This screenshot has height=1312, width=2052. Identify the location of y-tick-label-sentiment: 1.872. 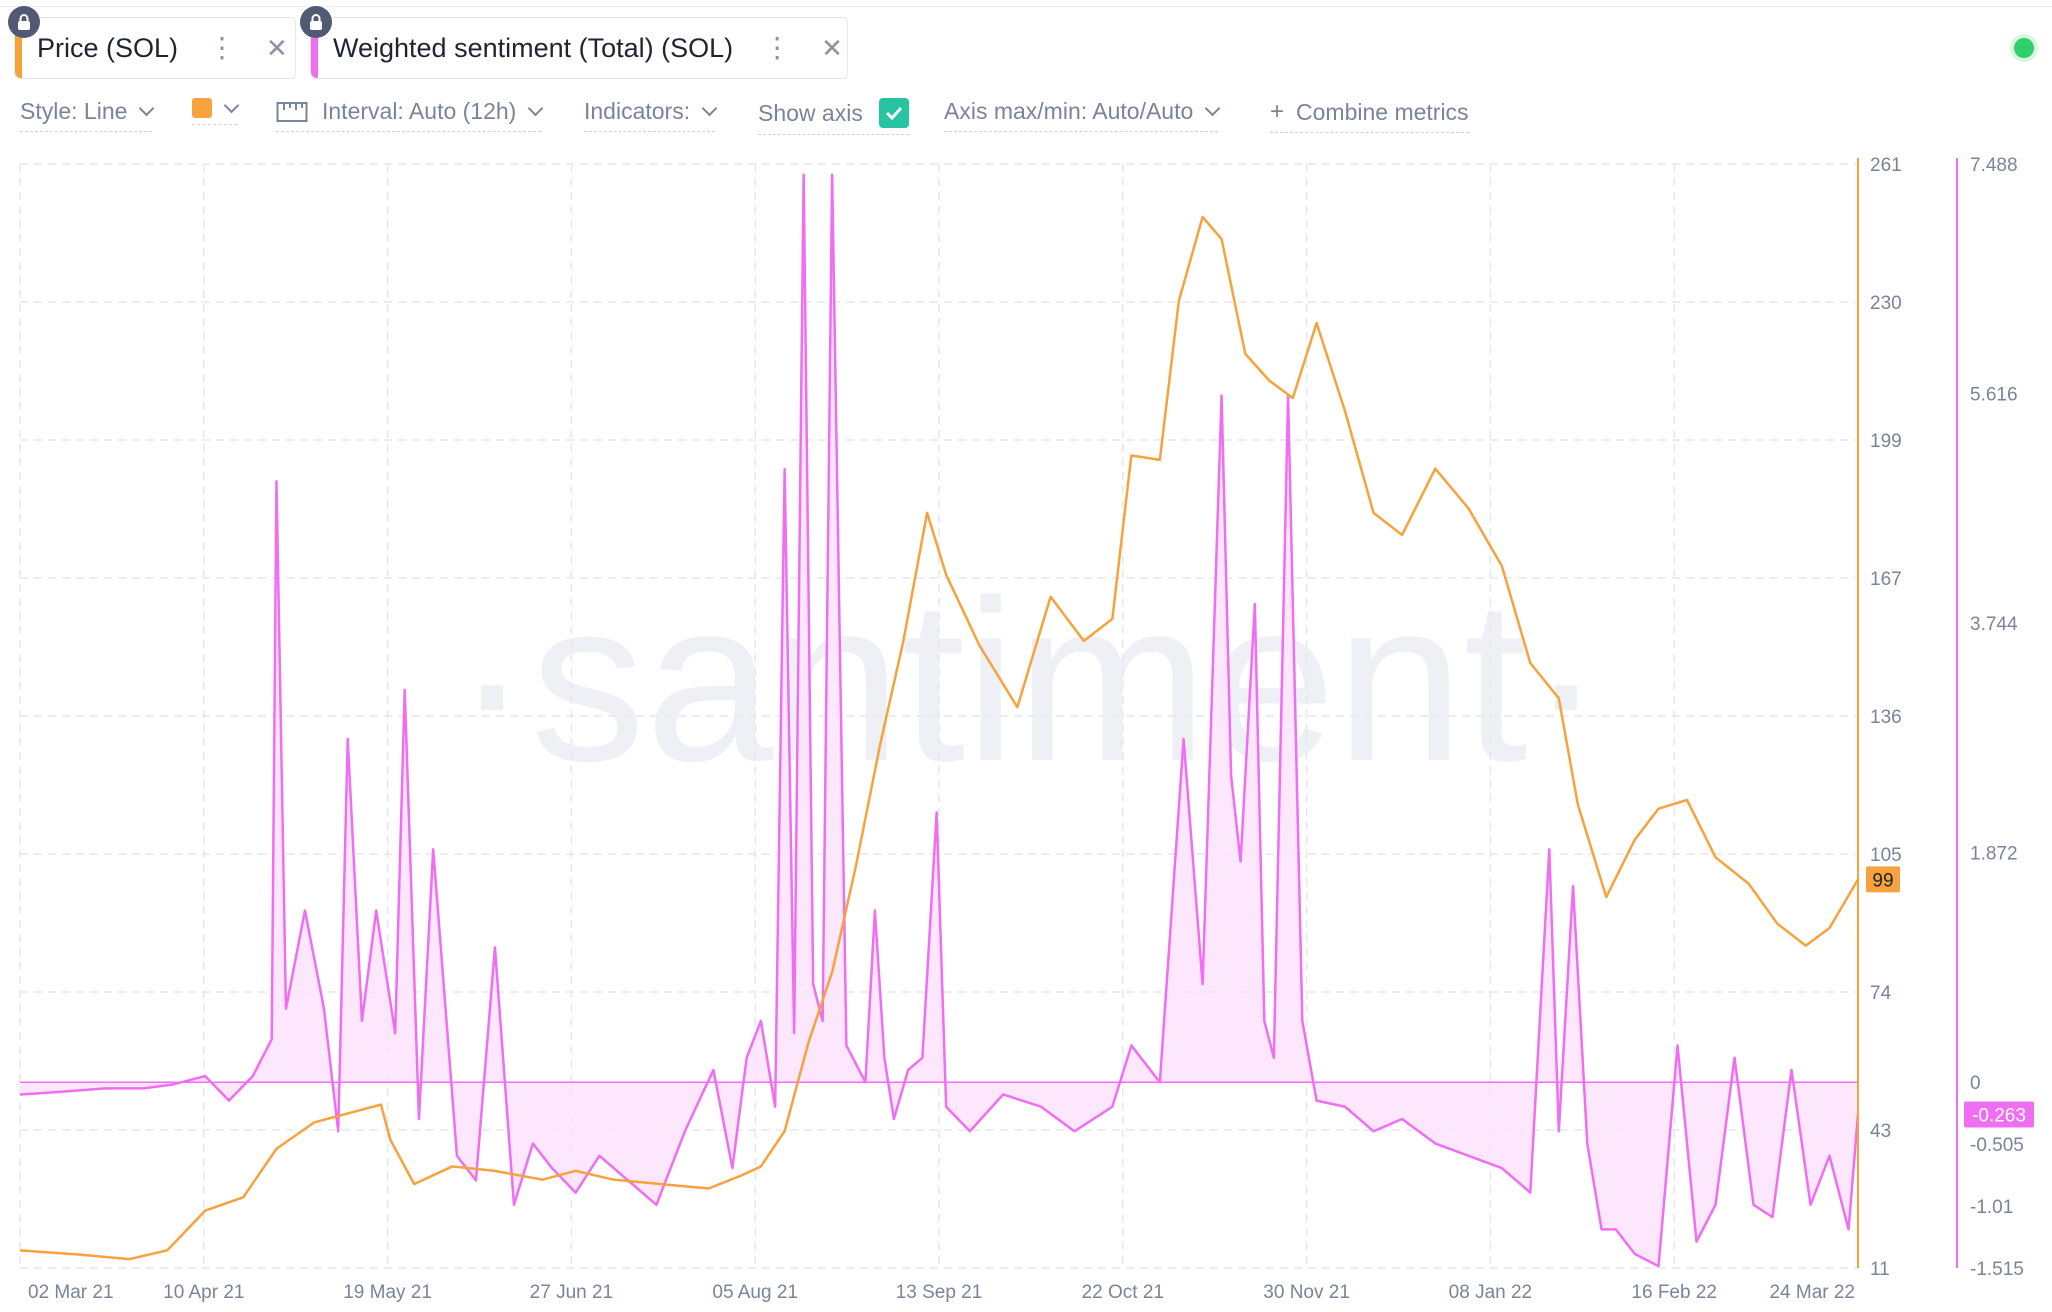
(1994, 854).